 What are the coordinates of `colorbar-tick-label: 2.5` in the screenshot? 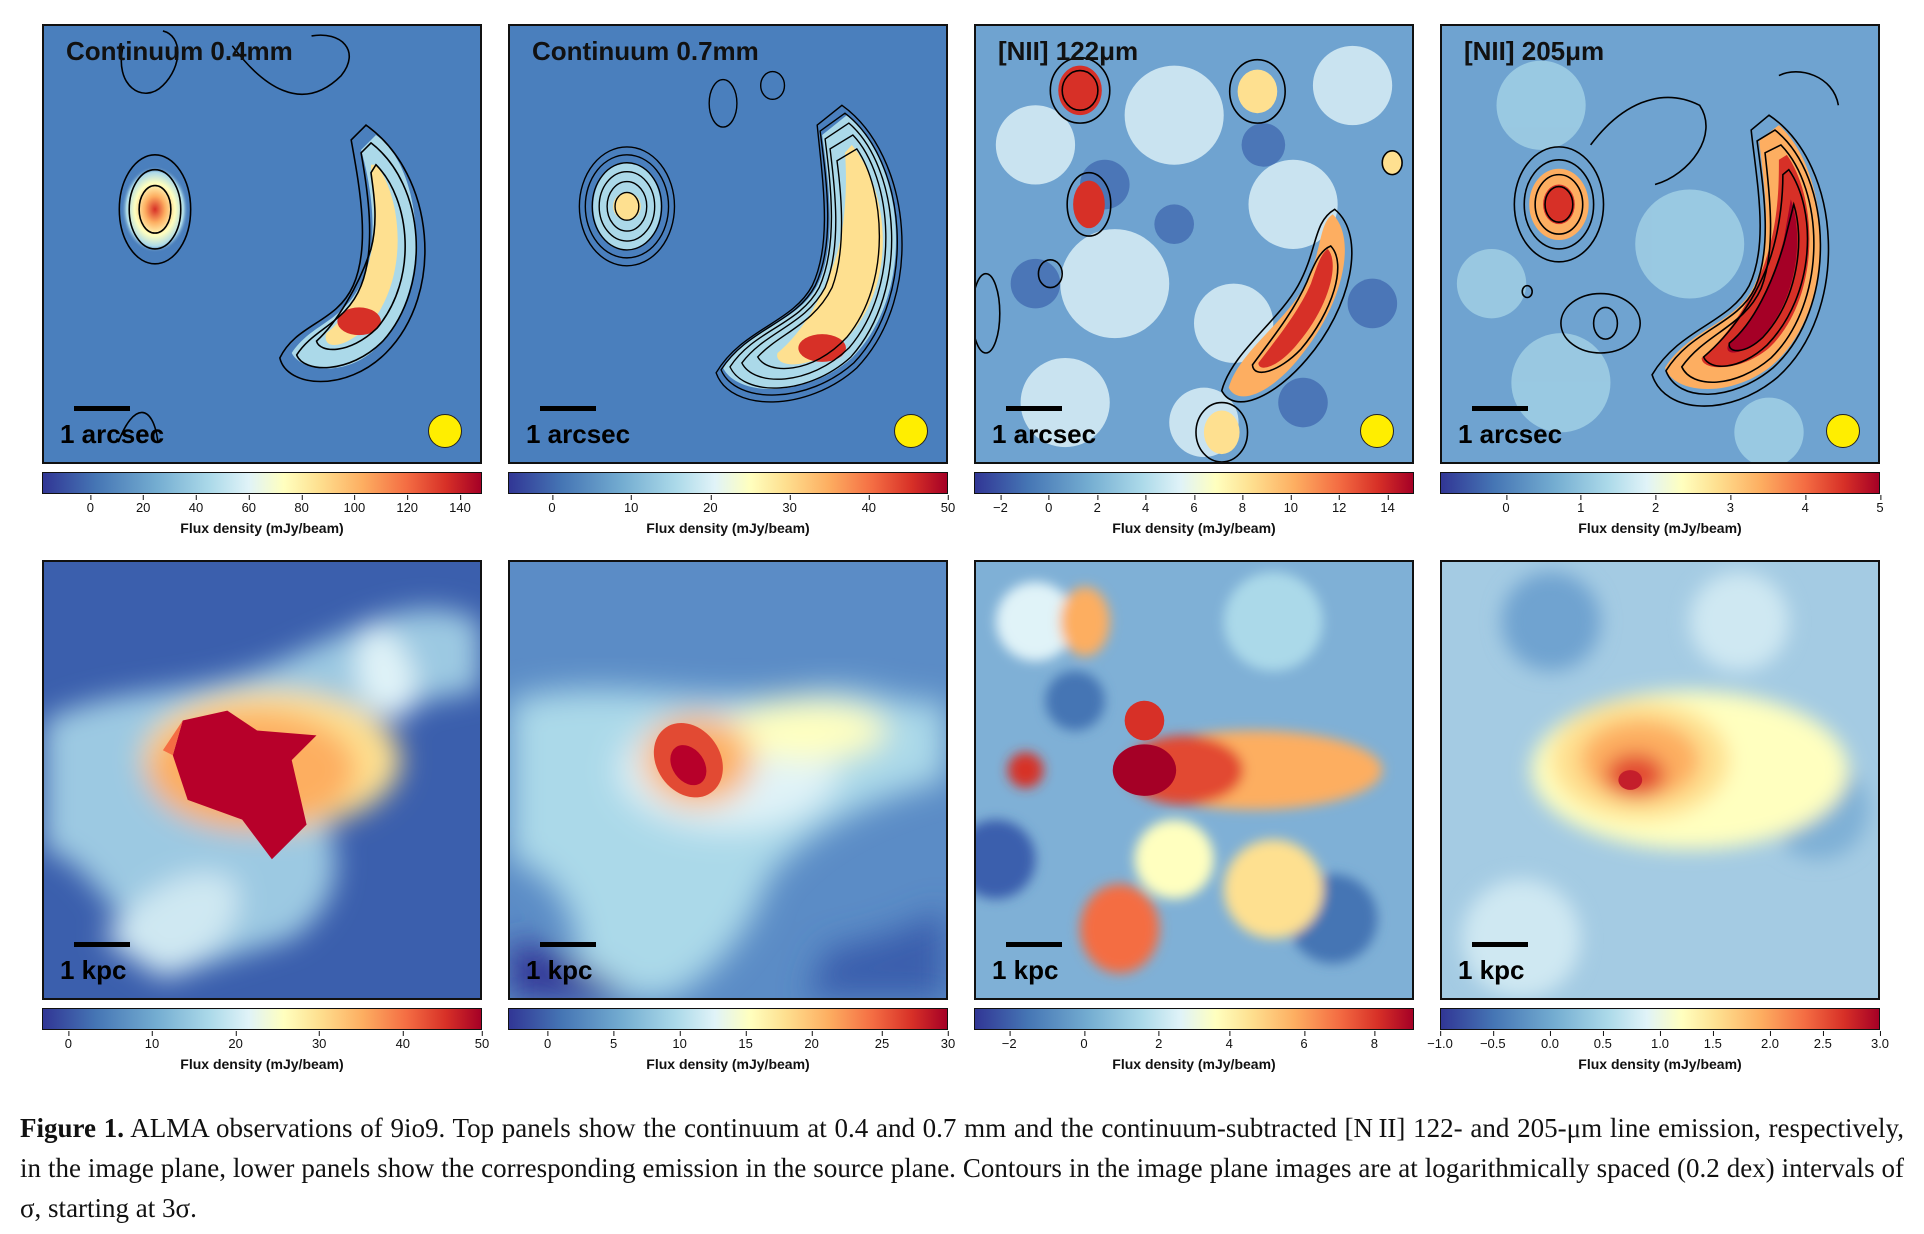 It's located at (1822, 1041).